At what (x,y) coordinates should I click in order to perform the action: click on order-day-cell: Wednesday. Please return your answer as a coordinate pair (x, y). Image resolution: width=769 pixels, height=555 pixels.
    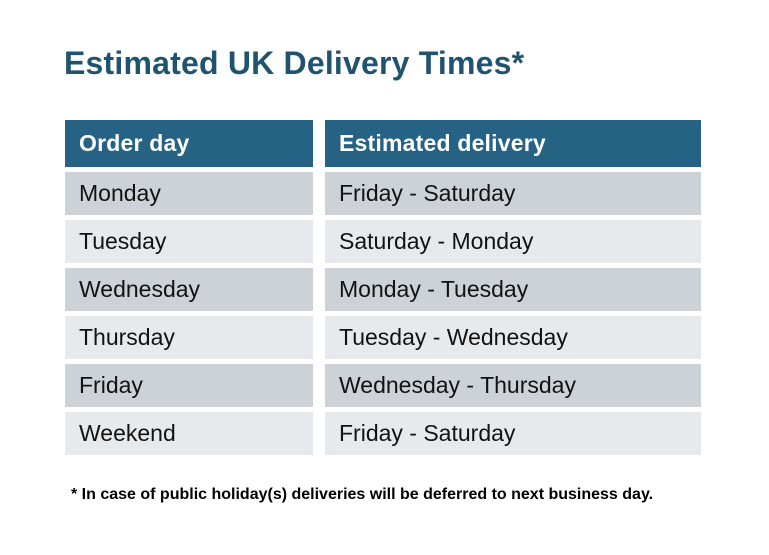
    Looking at the image, I should click on (189, 289).